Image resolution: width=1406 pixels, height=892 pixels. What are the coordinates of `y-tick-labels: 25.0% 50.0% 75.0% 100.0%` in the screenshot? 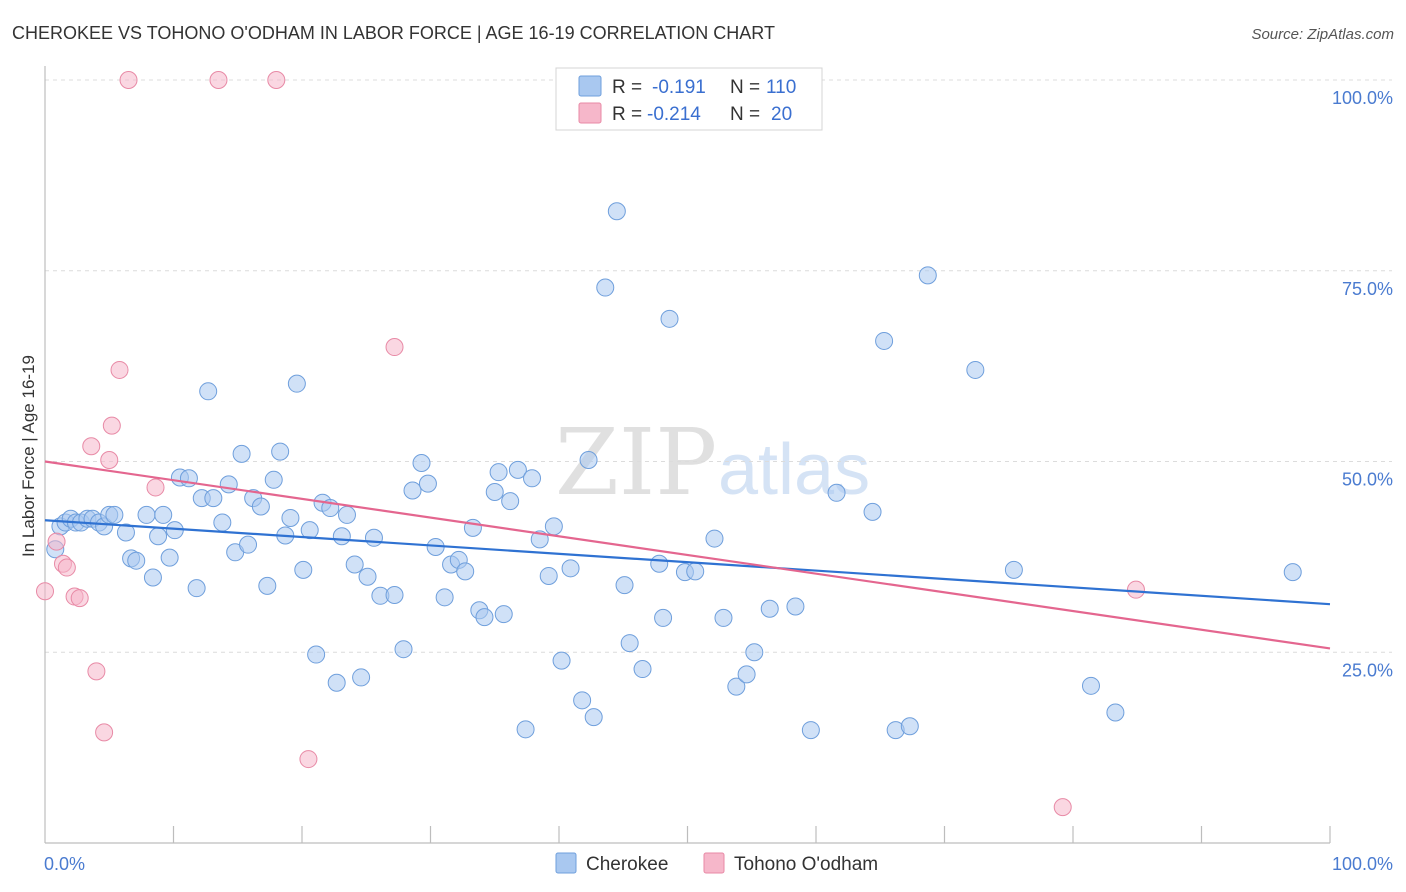 It's located at (1362, 384).